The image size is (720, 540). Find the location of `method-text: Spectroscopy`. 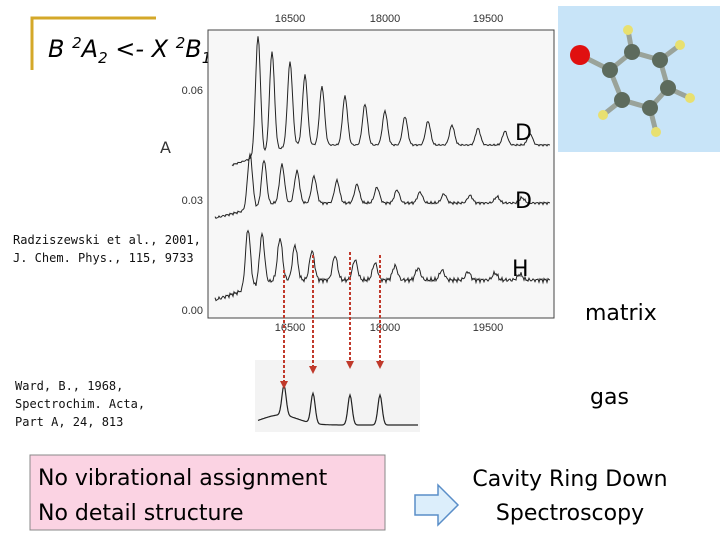

method-text: Spectroscopy is located at coordinates (570, 513).